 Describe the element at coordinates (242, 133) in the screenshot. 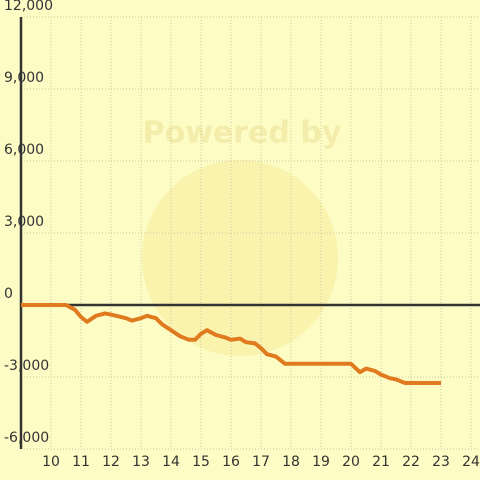

I see `watermark: Powered by` at that location.